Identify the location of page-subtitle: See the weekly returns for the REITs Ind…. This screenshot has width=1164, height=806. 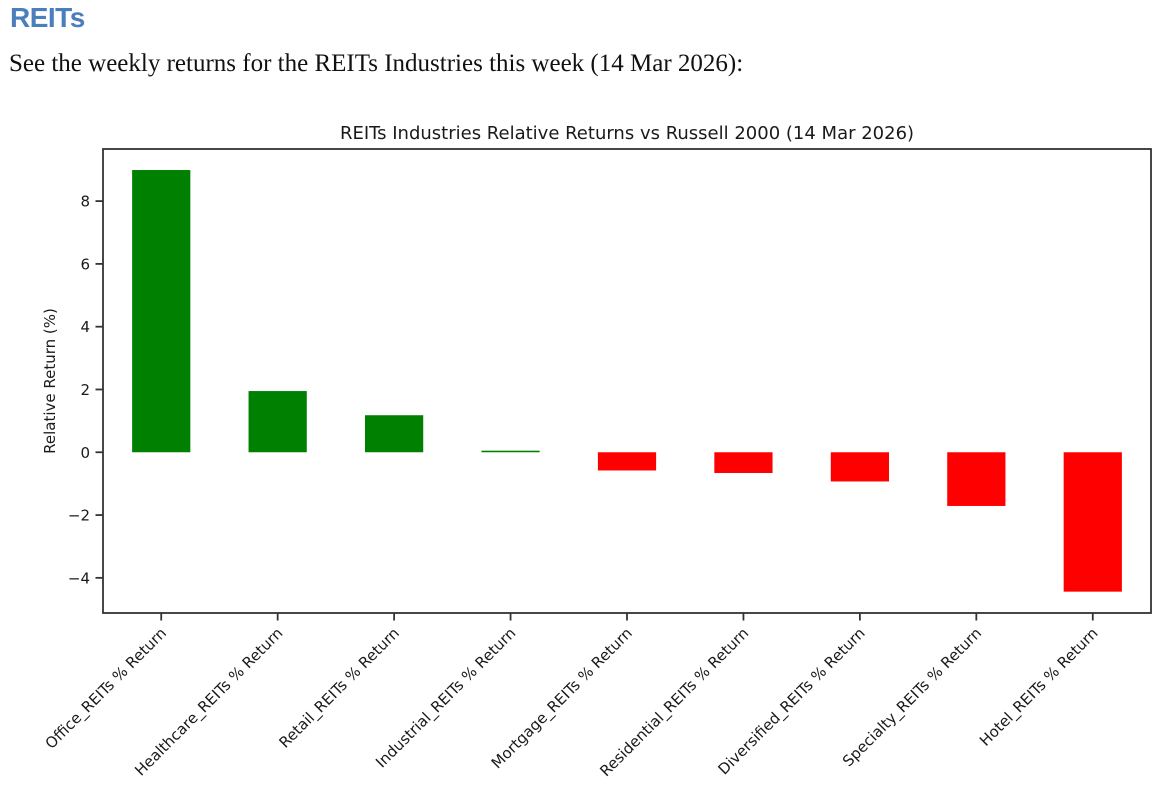
(376, 63).